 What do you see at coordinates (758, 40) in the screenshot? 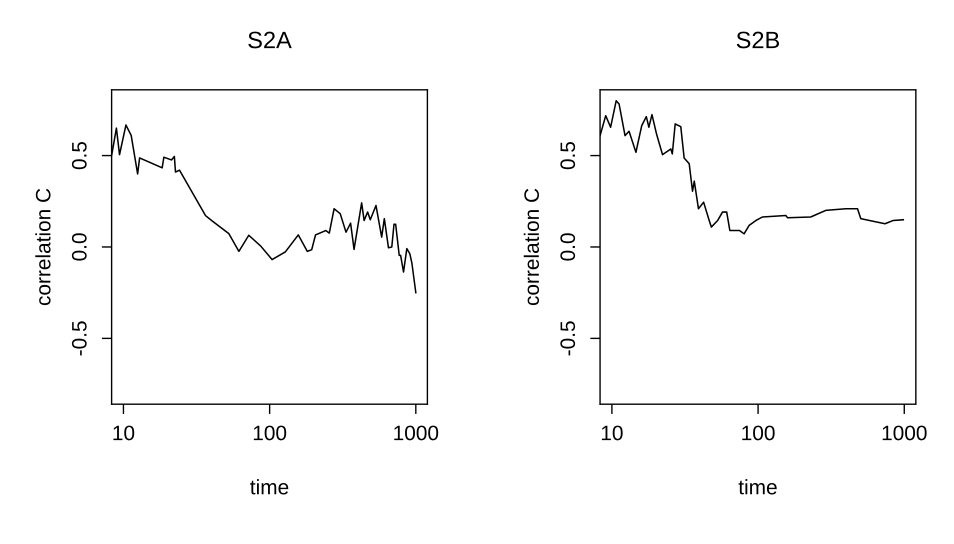
I see `chart-title: S2B` at bounding box center [758, 40].